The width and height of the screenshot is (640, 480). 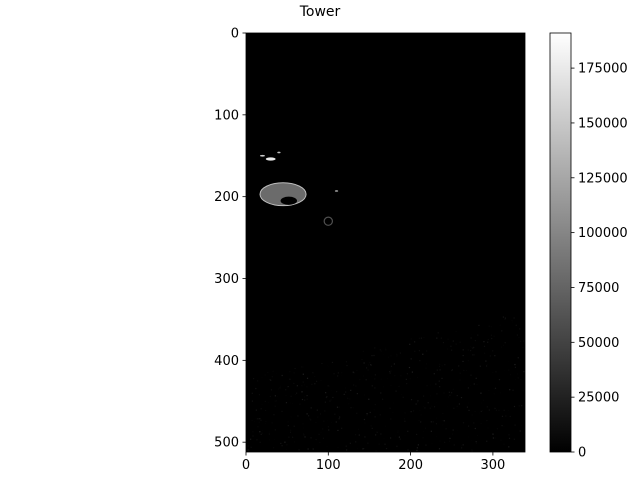 I want to click on y-tick-label: 100, so click(x=226, y=115).